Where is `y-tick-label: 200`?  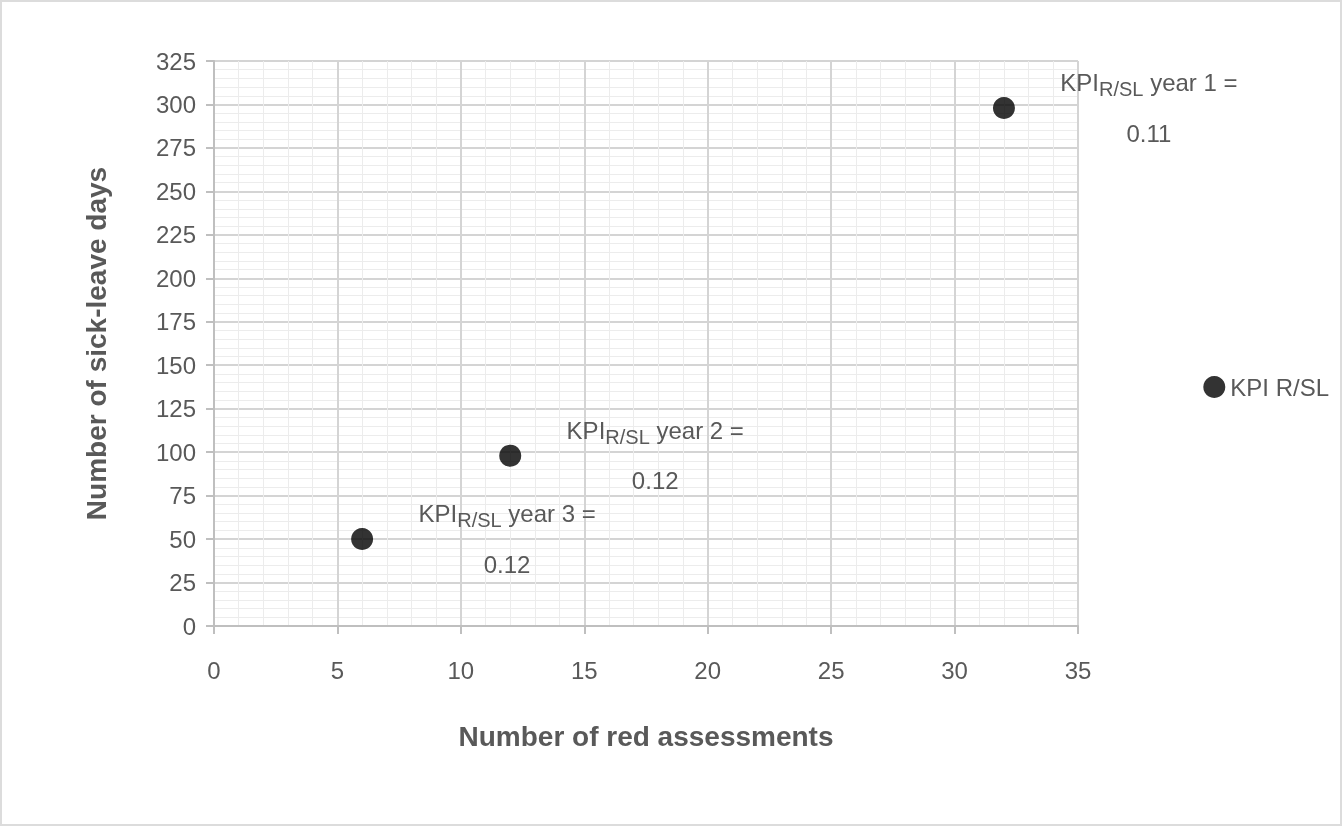
y-tick-label: 200 is located at coordinates (175, 278).